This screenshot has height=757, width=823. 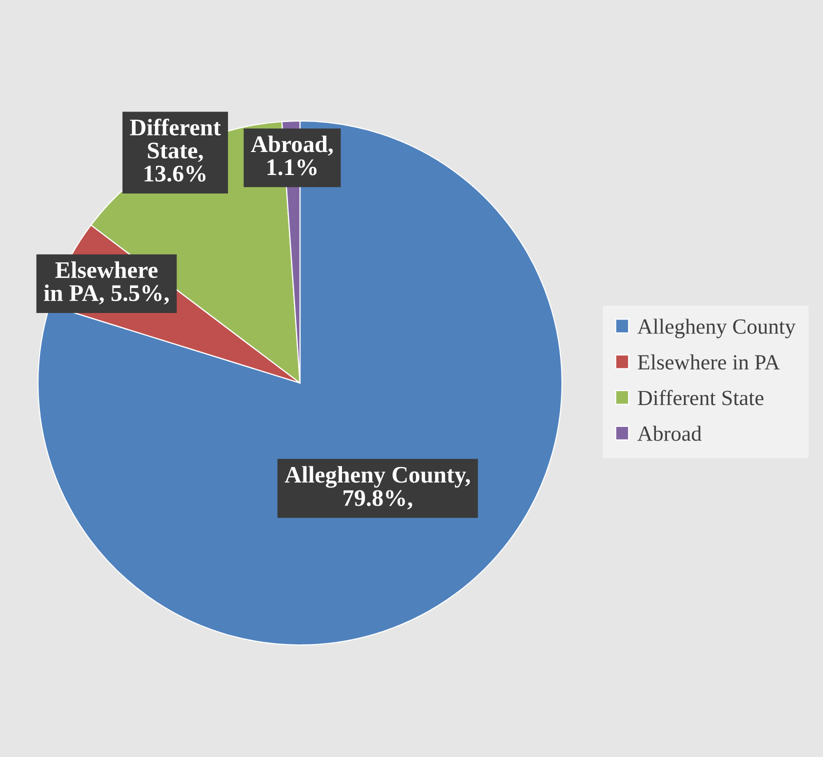 What do you see at coordinates (292, 156) in the screenshot?
I see `data-label: Abroad, 1.1%` at bounding box center [292, 156].